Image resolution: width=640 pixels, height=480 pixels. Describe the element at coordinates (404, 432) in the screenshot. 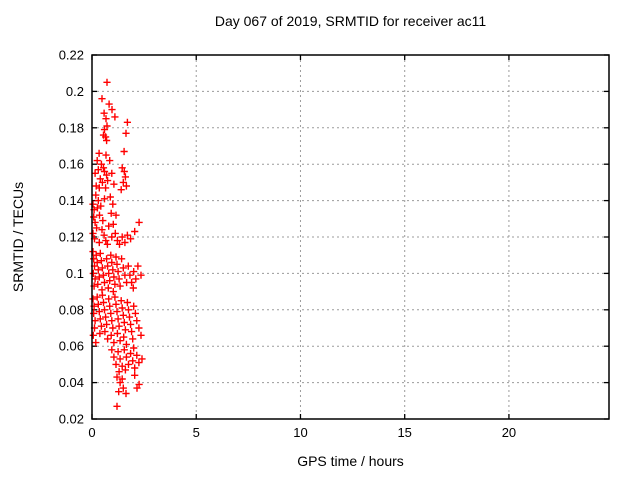

I see `x-tick-label: 15` at that location.